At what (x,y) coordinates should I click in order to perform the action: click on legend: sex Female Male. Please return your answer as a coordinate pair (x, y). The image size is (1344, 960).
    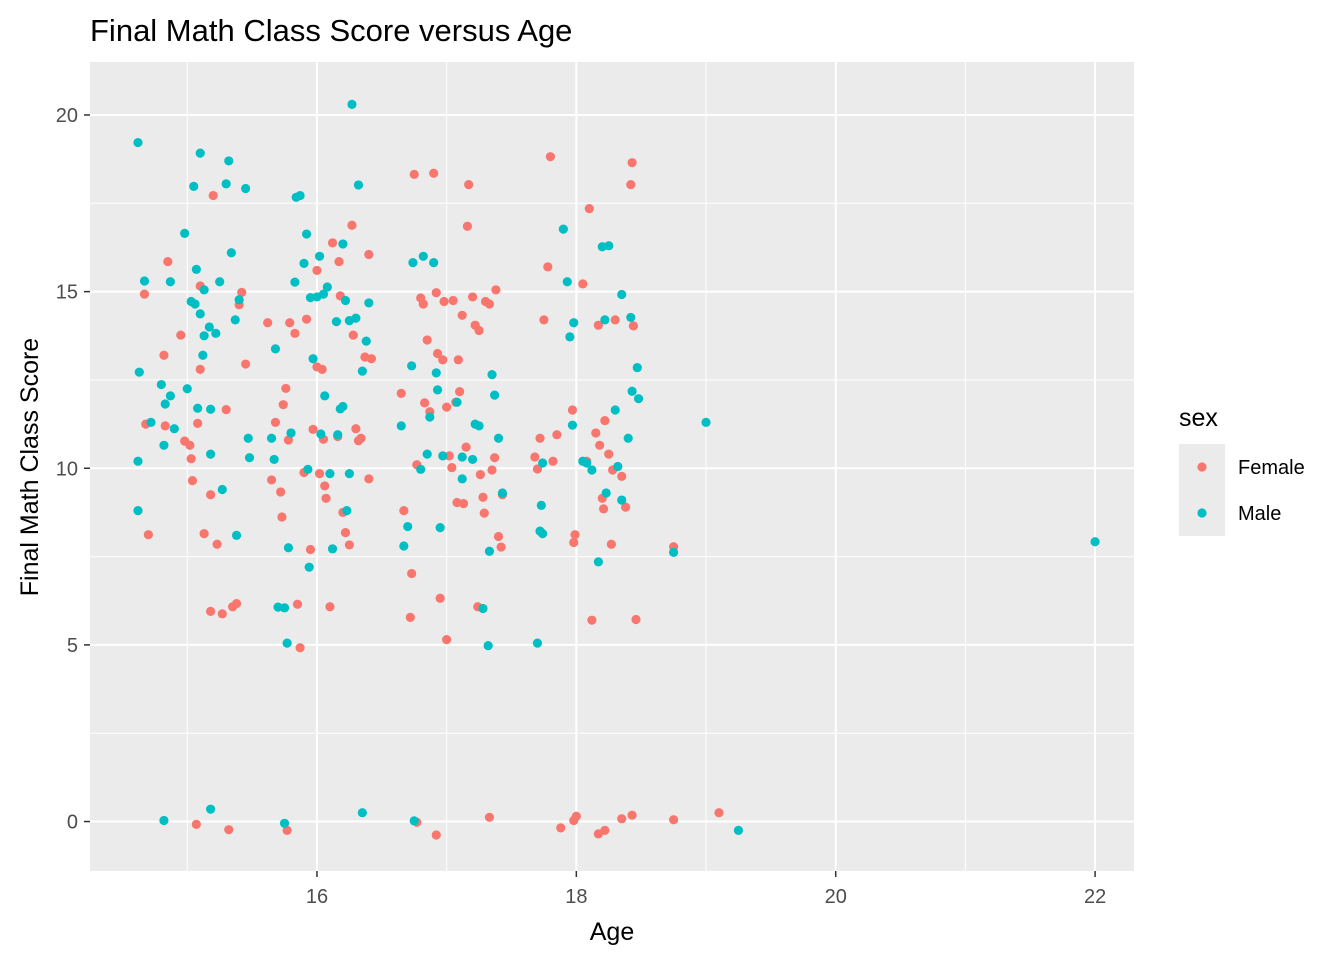
    Looking at the image, I should click on (1242, 470).